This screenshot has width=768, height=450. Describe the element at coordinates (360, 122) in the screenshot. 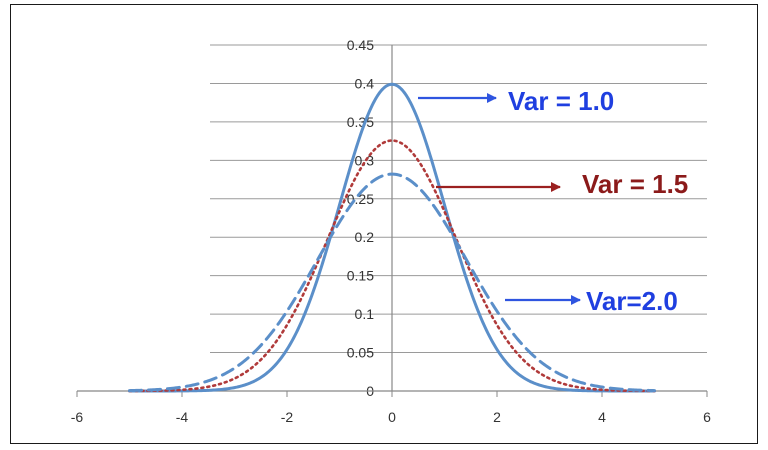

I see `y-tick-label-7: 0.35` at that location.